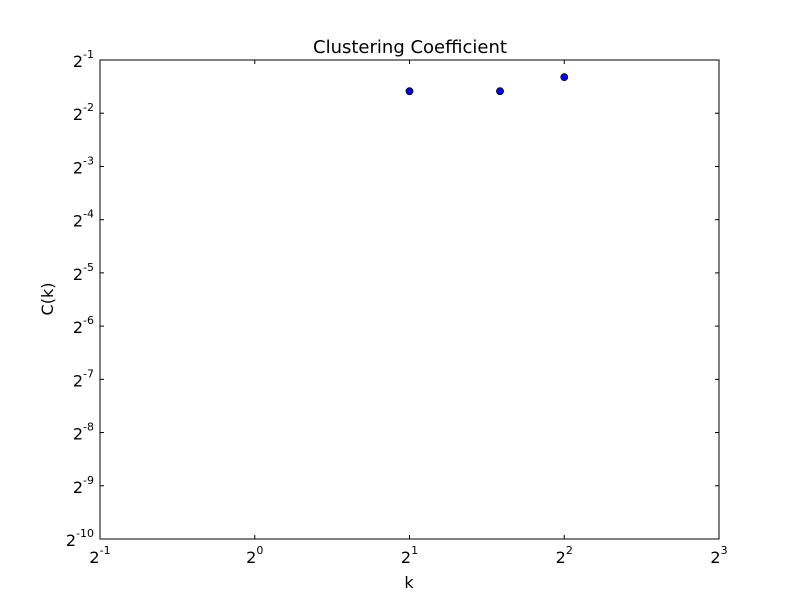  Describe the element at coordinates (47, 299) in the screenshot. I see `y-axis-label: C(k)` at that location.